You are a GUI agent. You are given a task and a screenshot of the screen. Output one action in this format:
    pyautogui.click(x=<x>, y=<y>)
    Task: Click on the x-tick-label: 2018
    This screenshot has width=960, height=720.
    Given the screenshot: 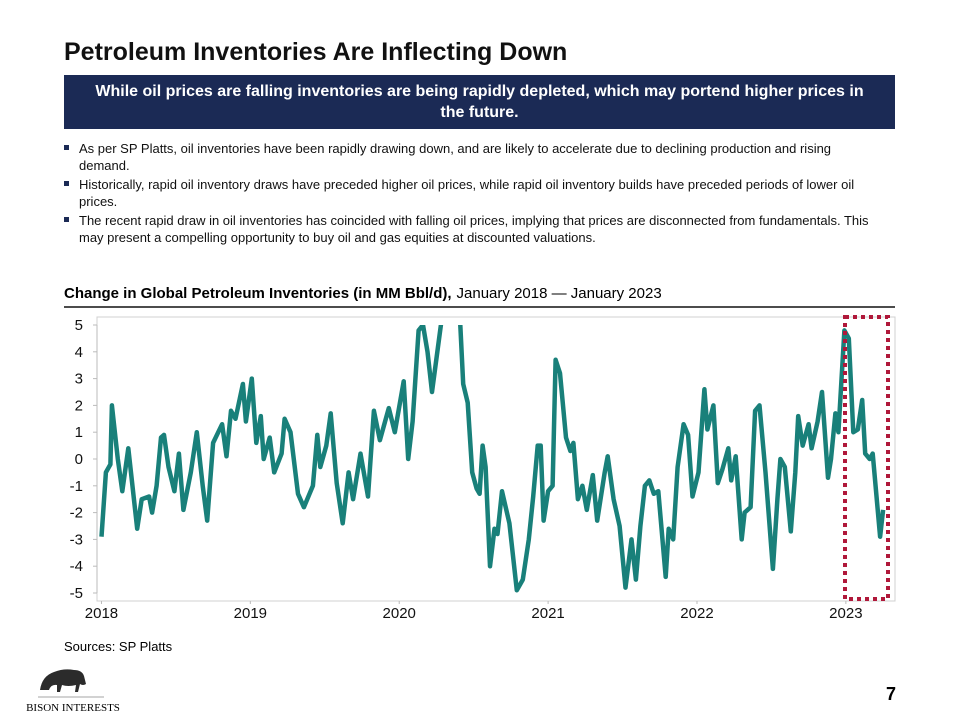 What is the action you would take?
    pyautogui.click(x=101, y=613)
    